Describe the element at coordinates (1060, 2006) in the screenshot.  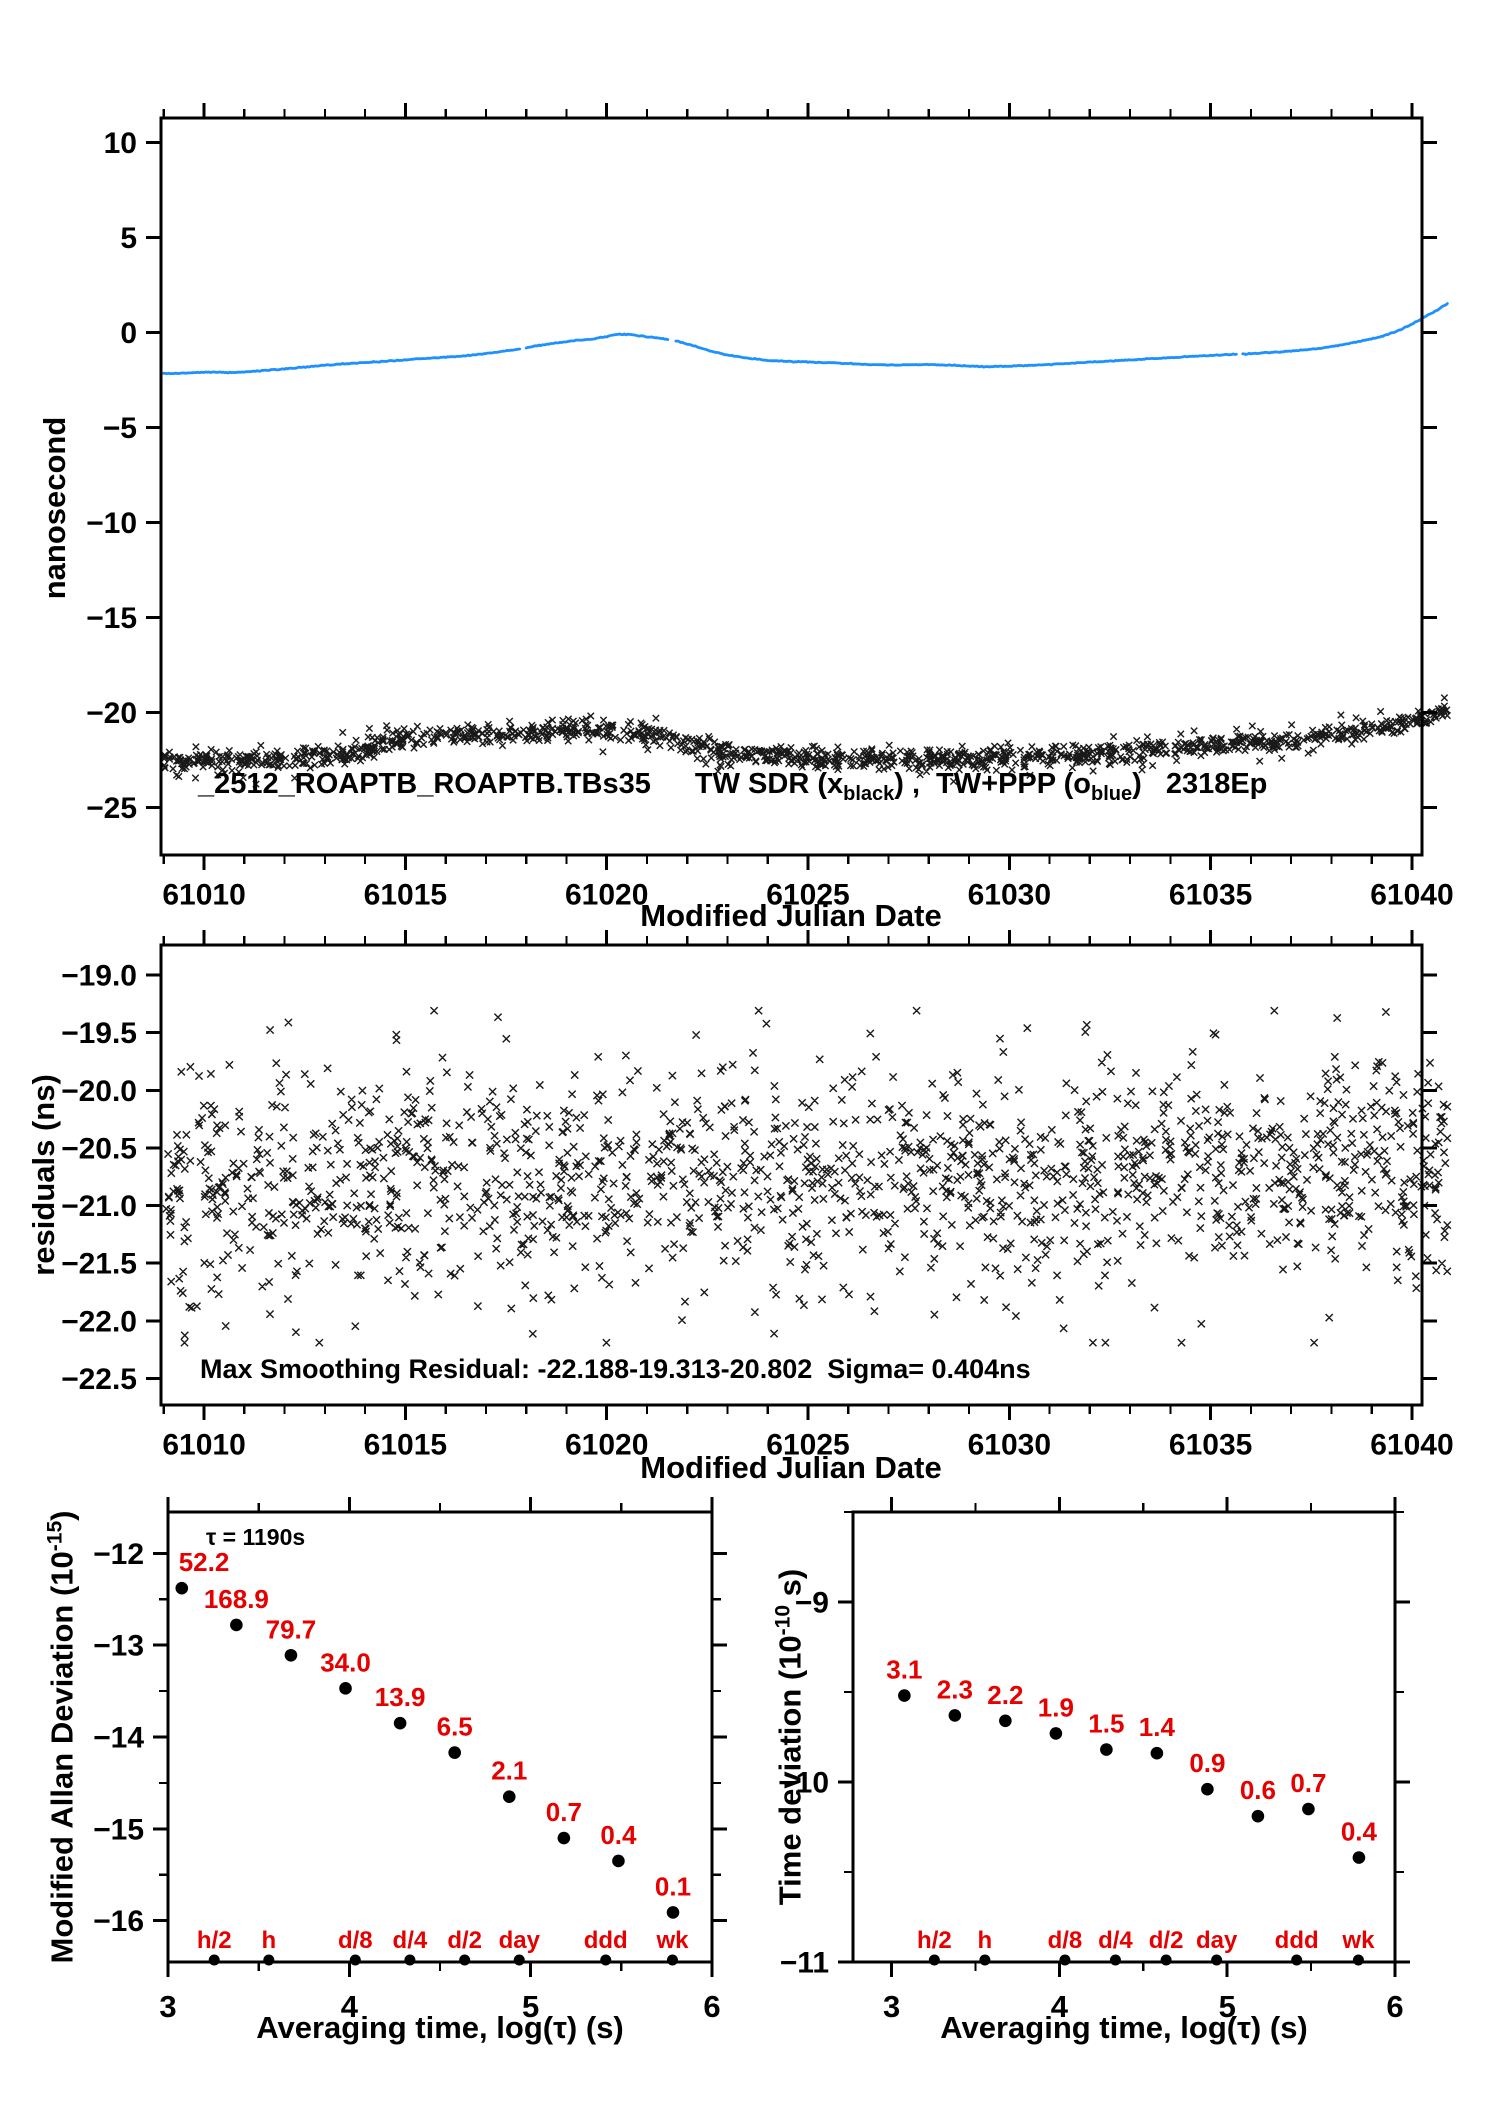
I see `x-tick-label: 4` at that location.